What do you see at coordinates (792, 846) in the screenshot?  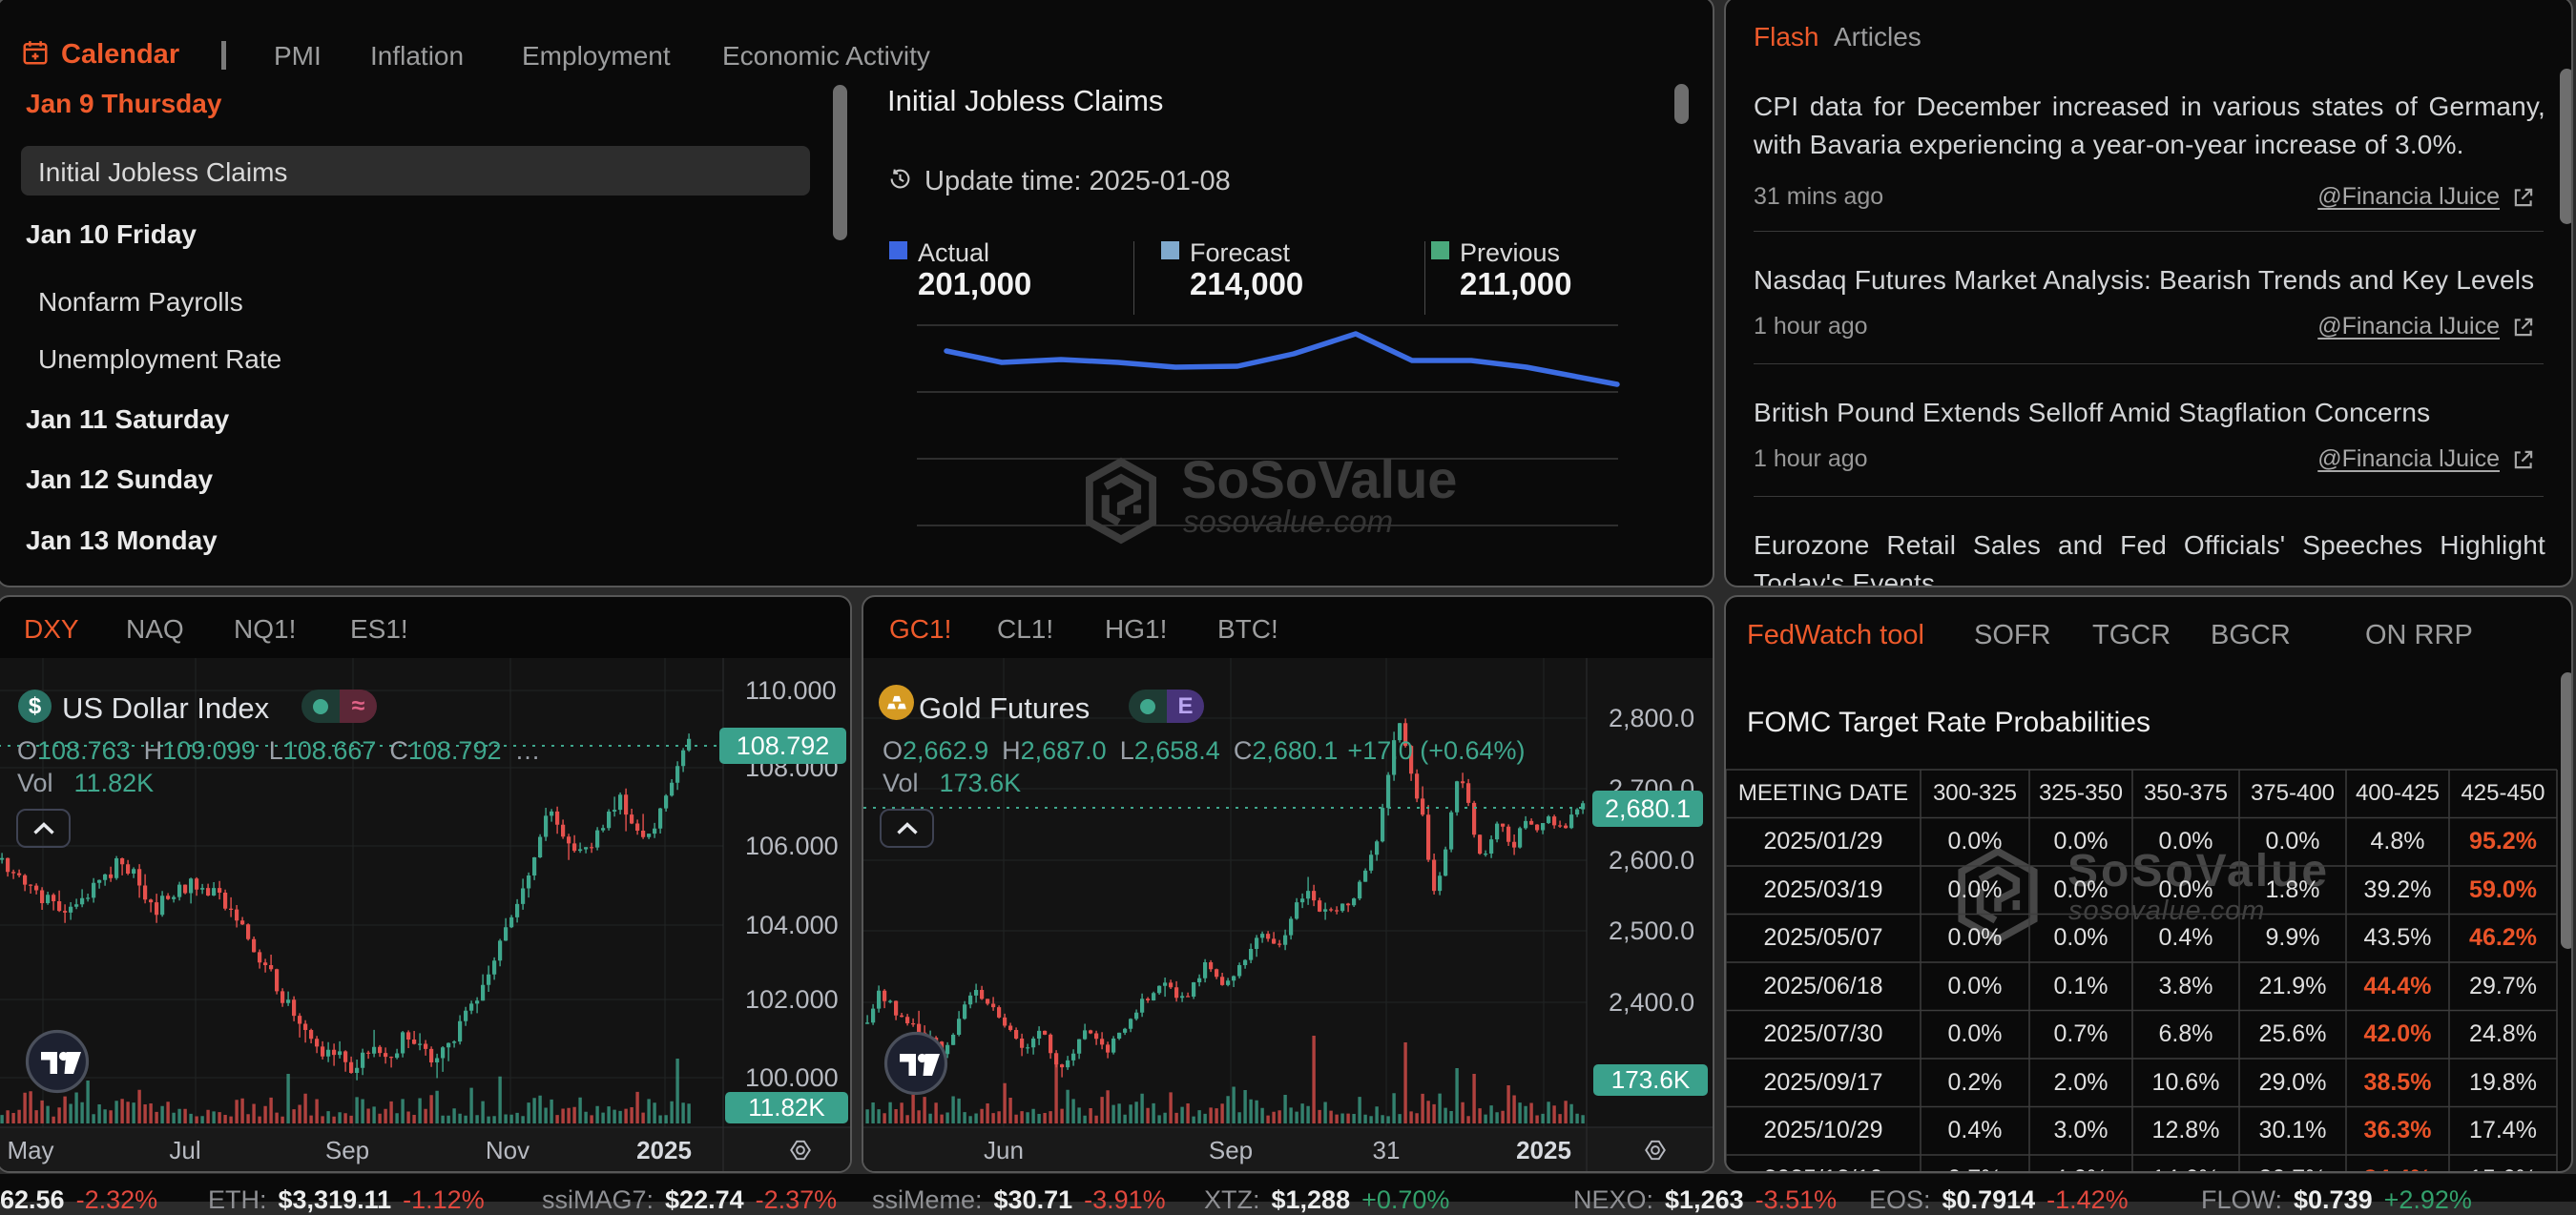 I see `svg-text: 106.000` at bounding box center [792, 846].